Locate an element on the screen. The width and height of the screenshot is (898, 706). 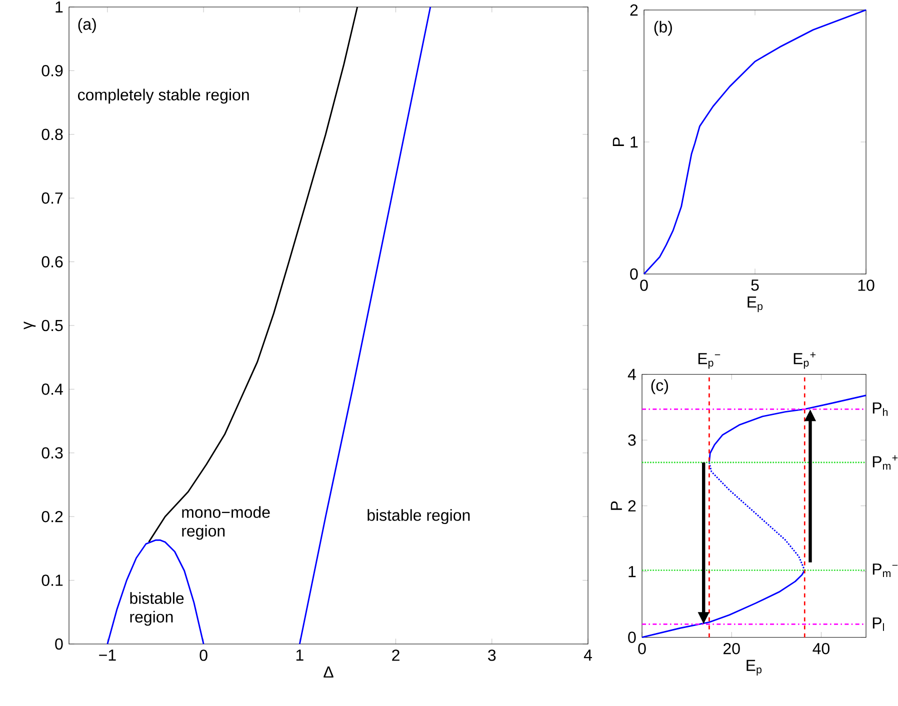
x-tick-label: 20 is located at coordinates (732, 648).